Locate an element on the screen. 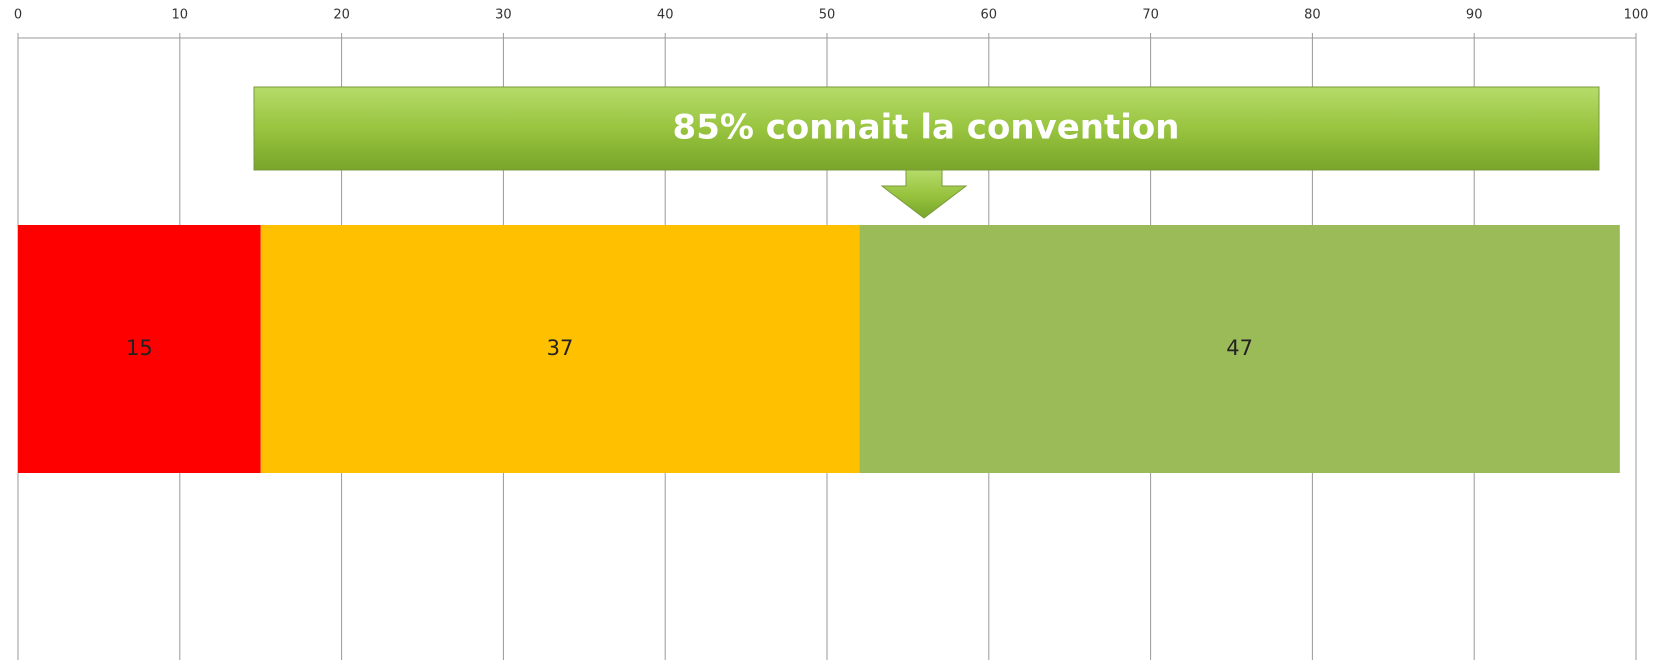 The image size is (1658, 664). x-tick-label: 80 is located at coordinates (1312, 15).